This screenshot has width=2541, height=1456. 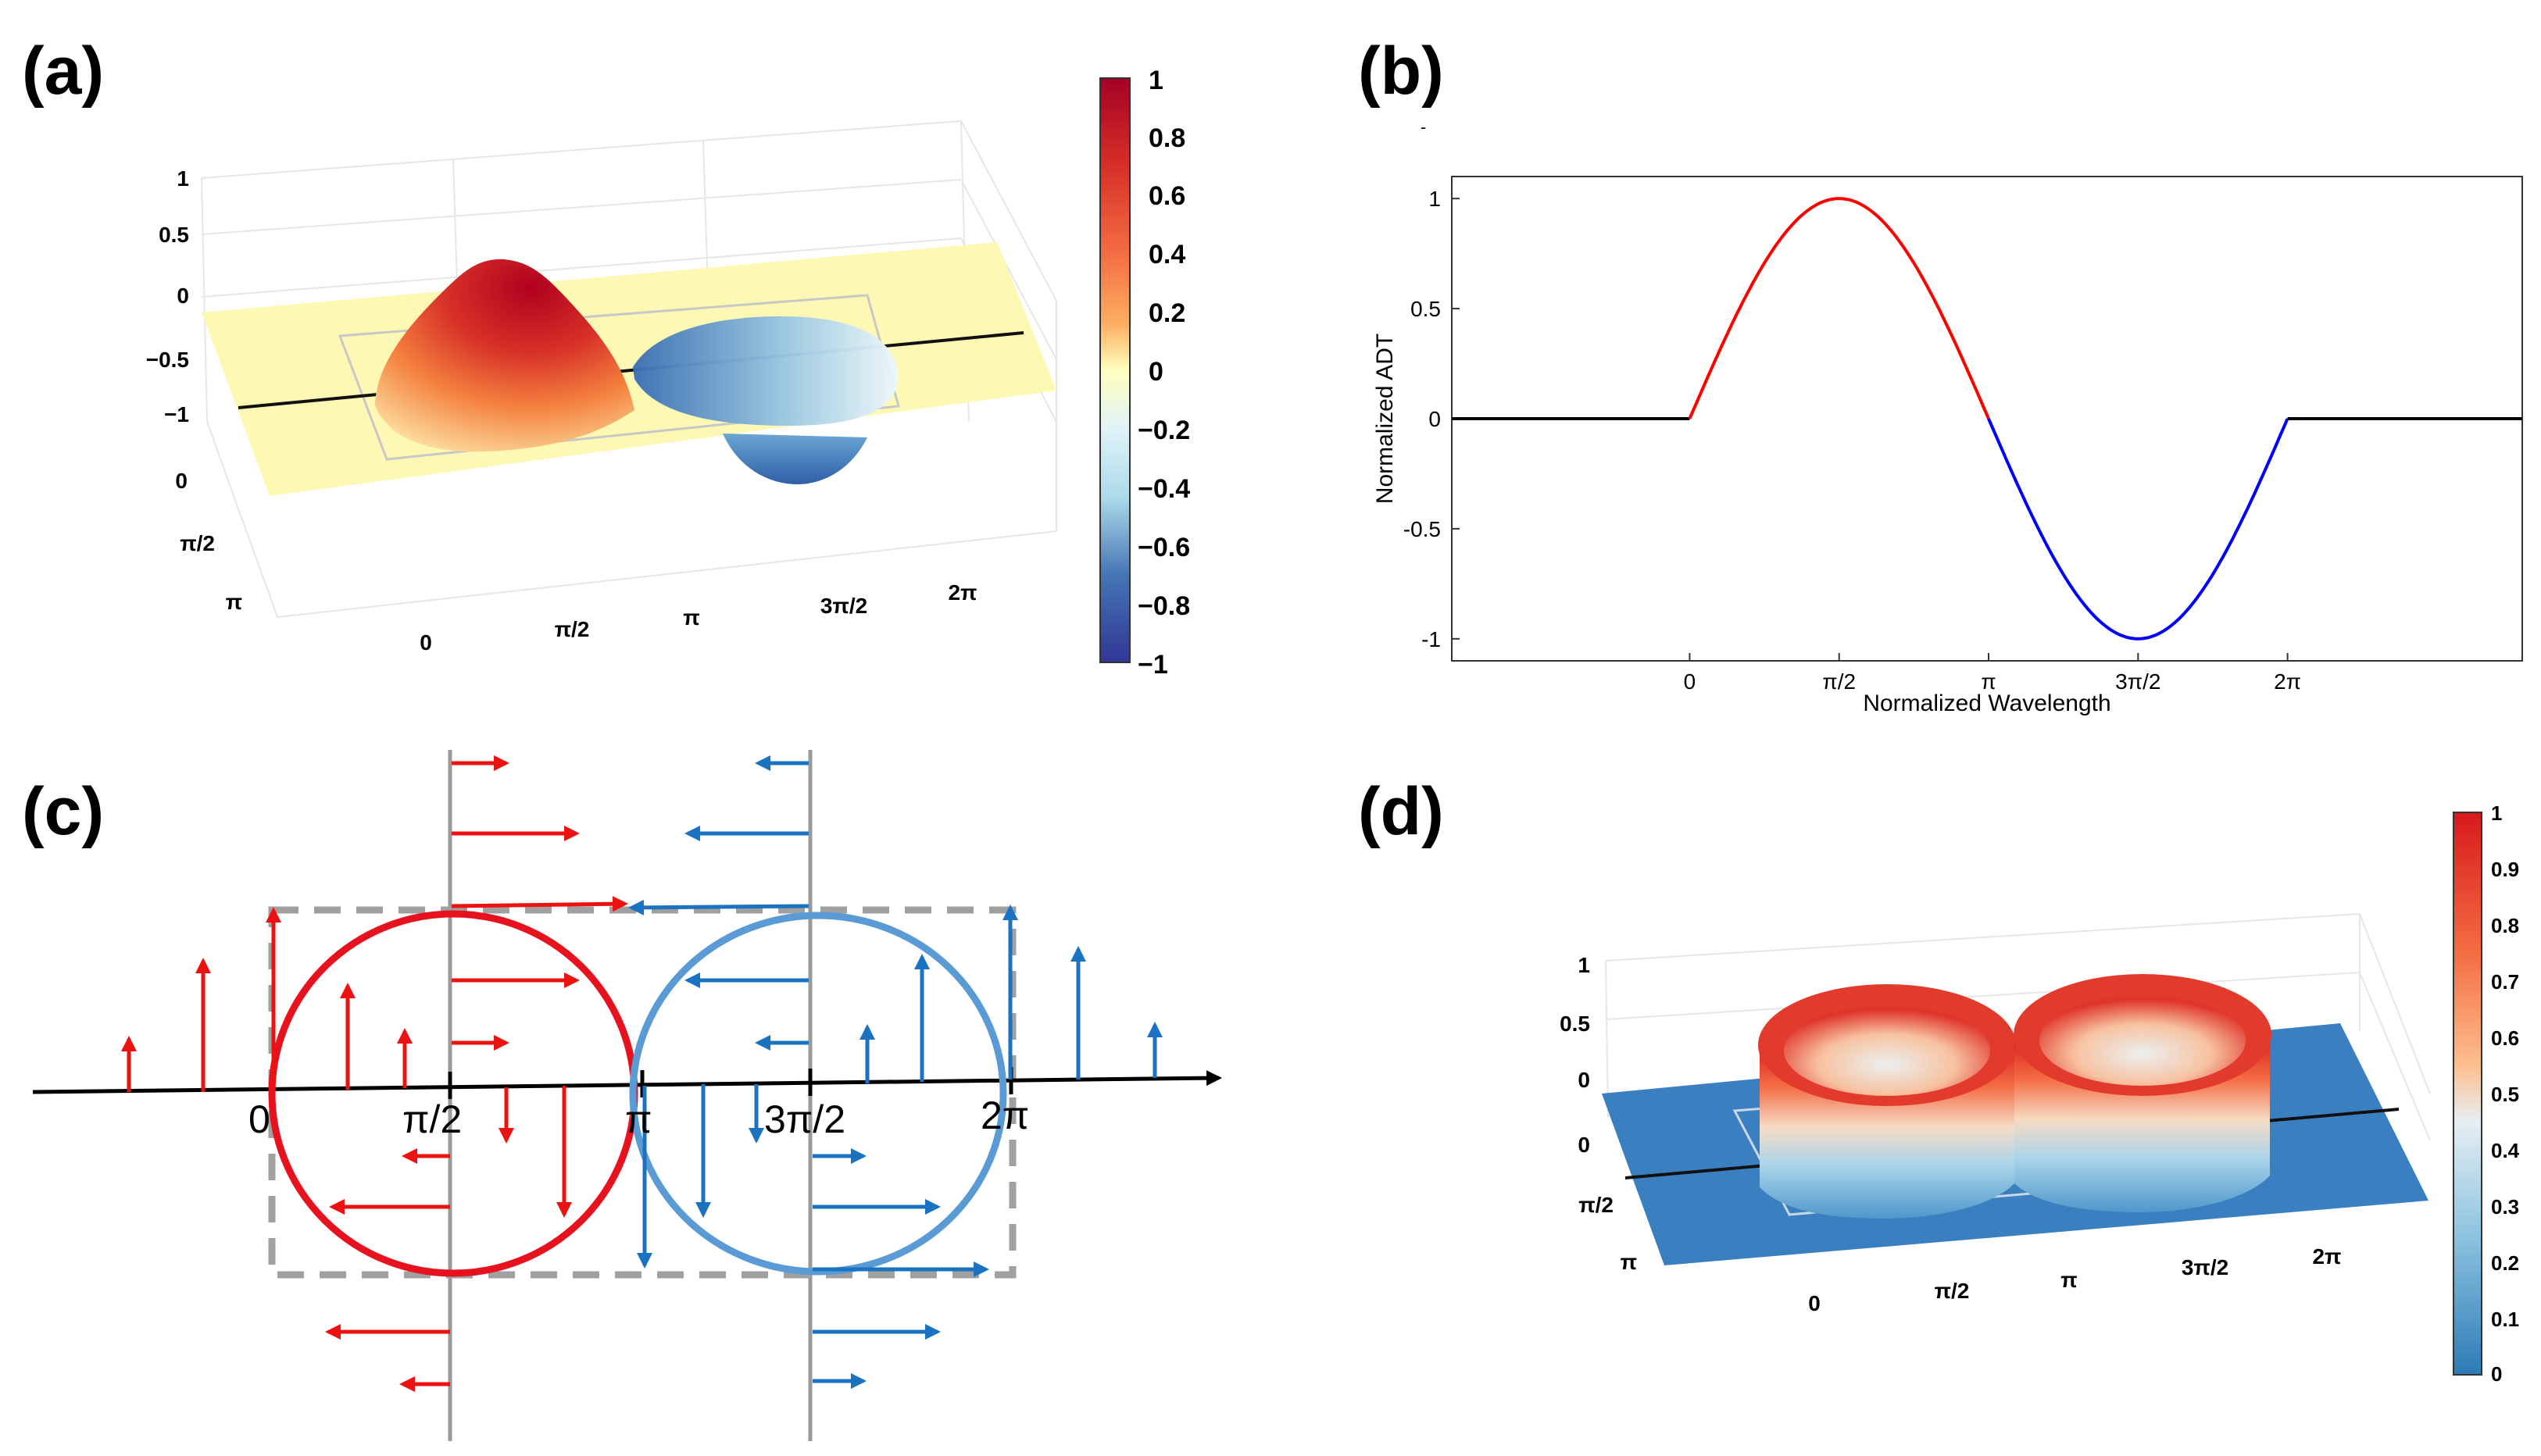 What do you see at coordinates (1596, 1205) in the screenshot?
I see `panel-d-y-tick: π/2` at bounding box center [1596, 1205].